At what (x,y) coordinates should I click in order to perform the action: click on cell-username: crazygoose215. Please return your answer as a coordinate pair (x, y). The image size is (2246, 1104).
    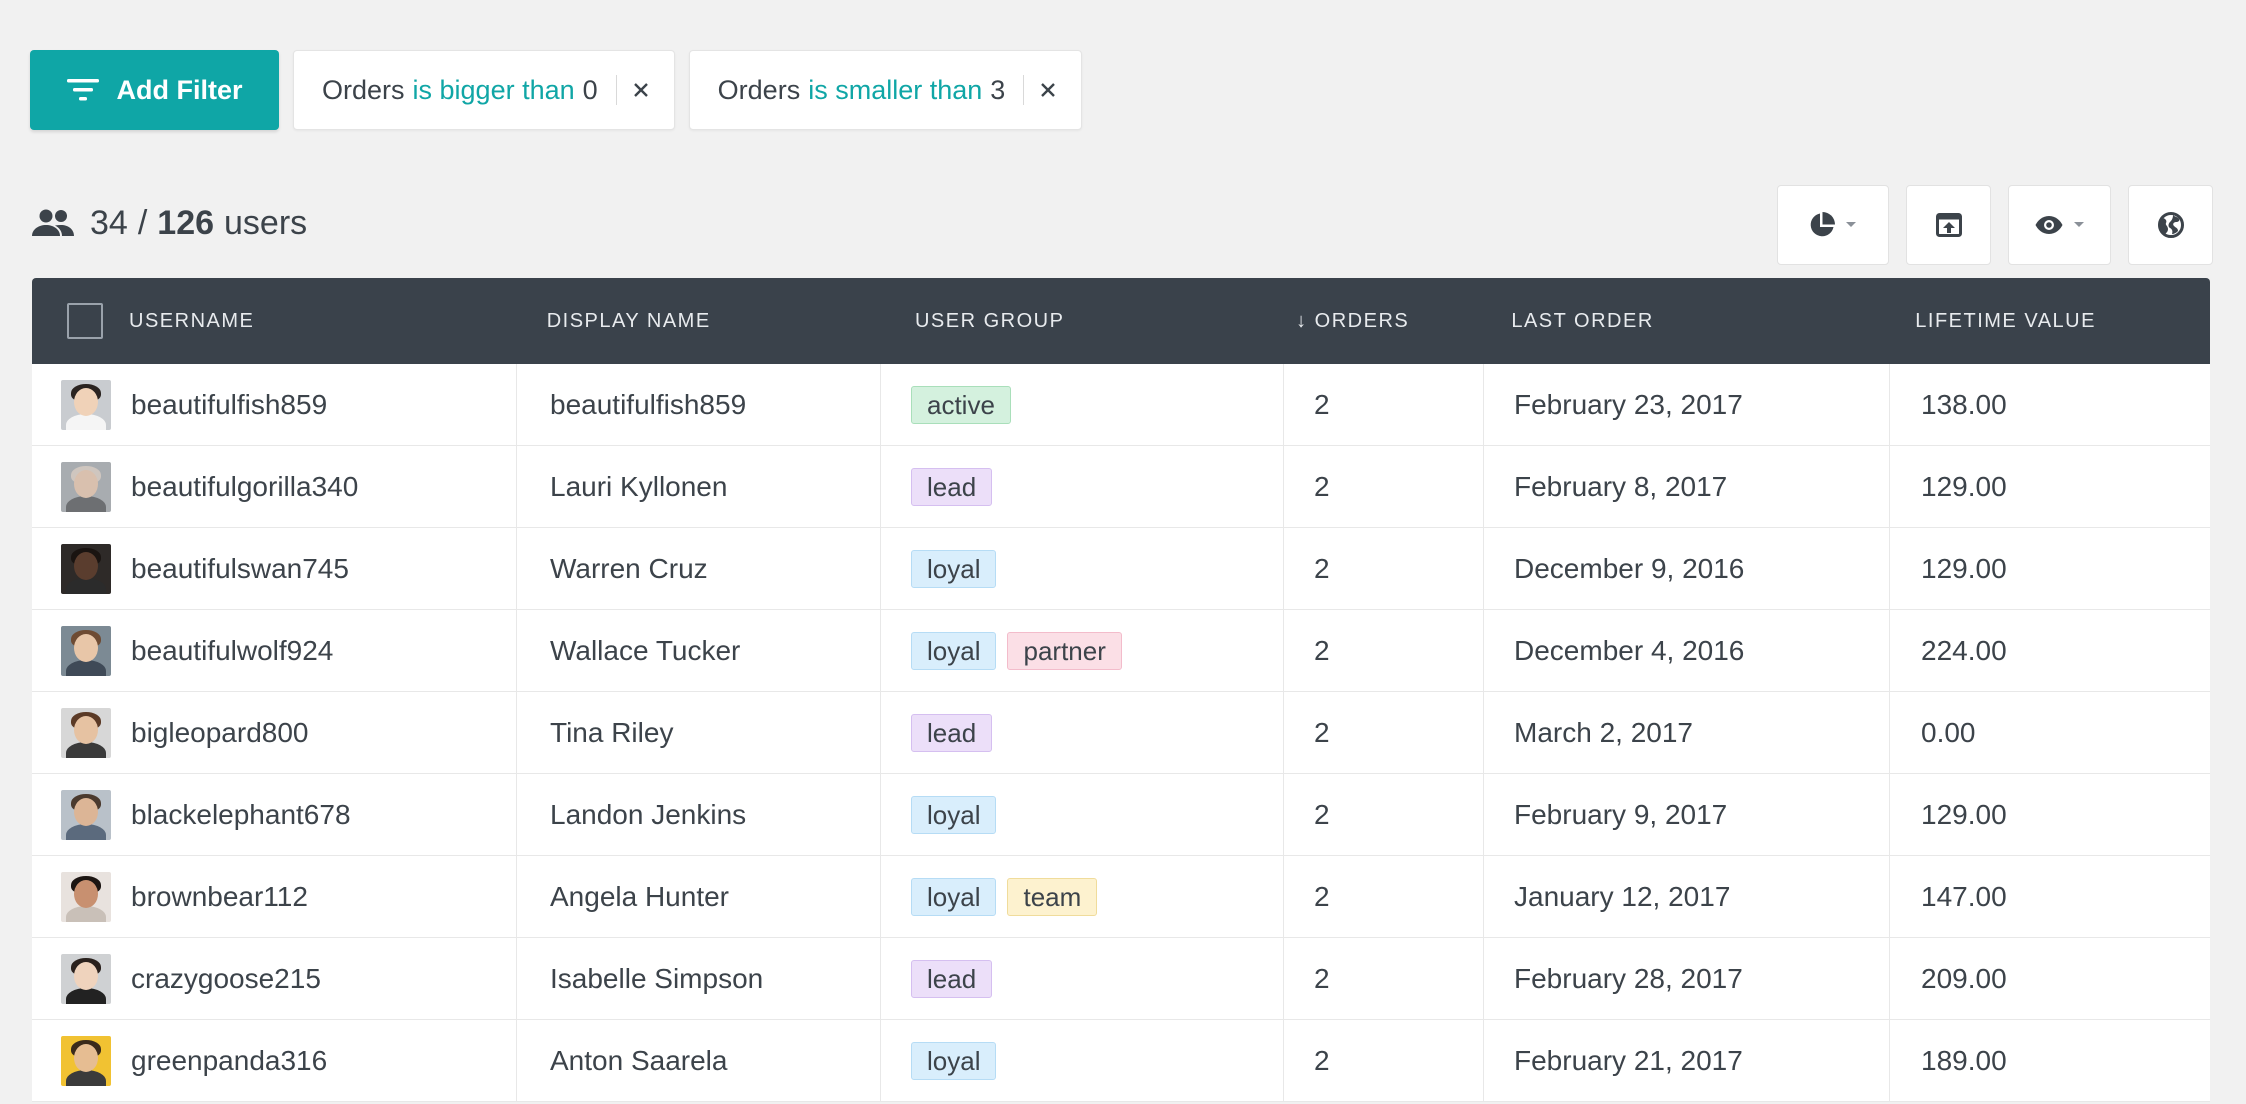
    Looking at the image, I should click on (274, 978).